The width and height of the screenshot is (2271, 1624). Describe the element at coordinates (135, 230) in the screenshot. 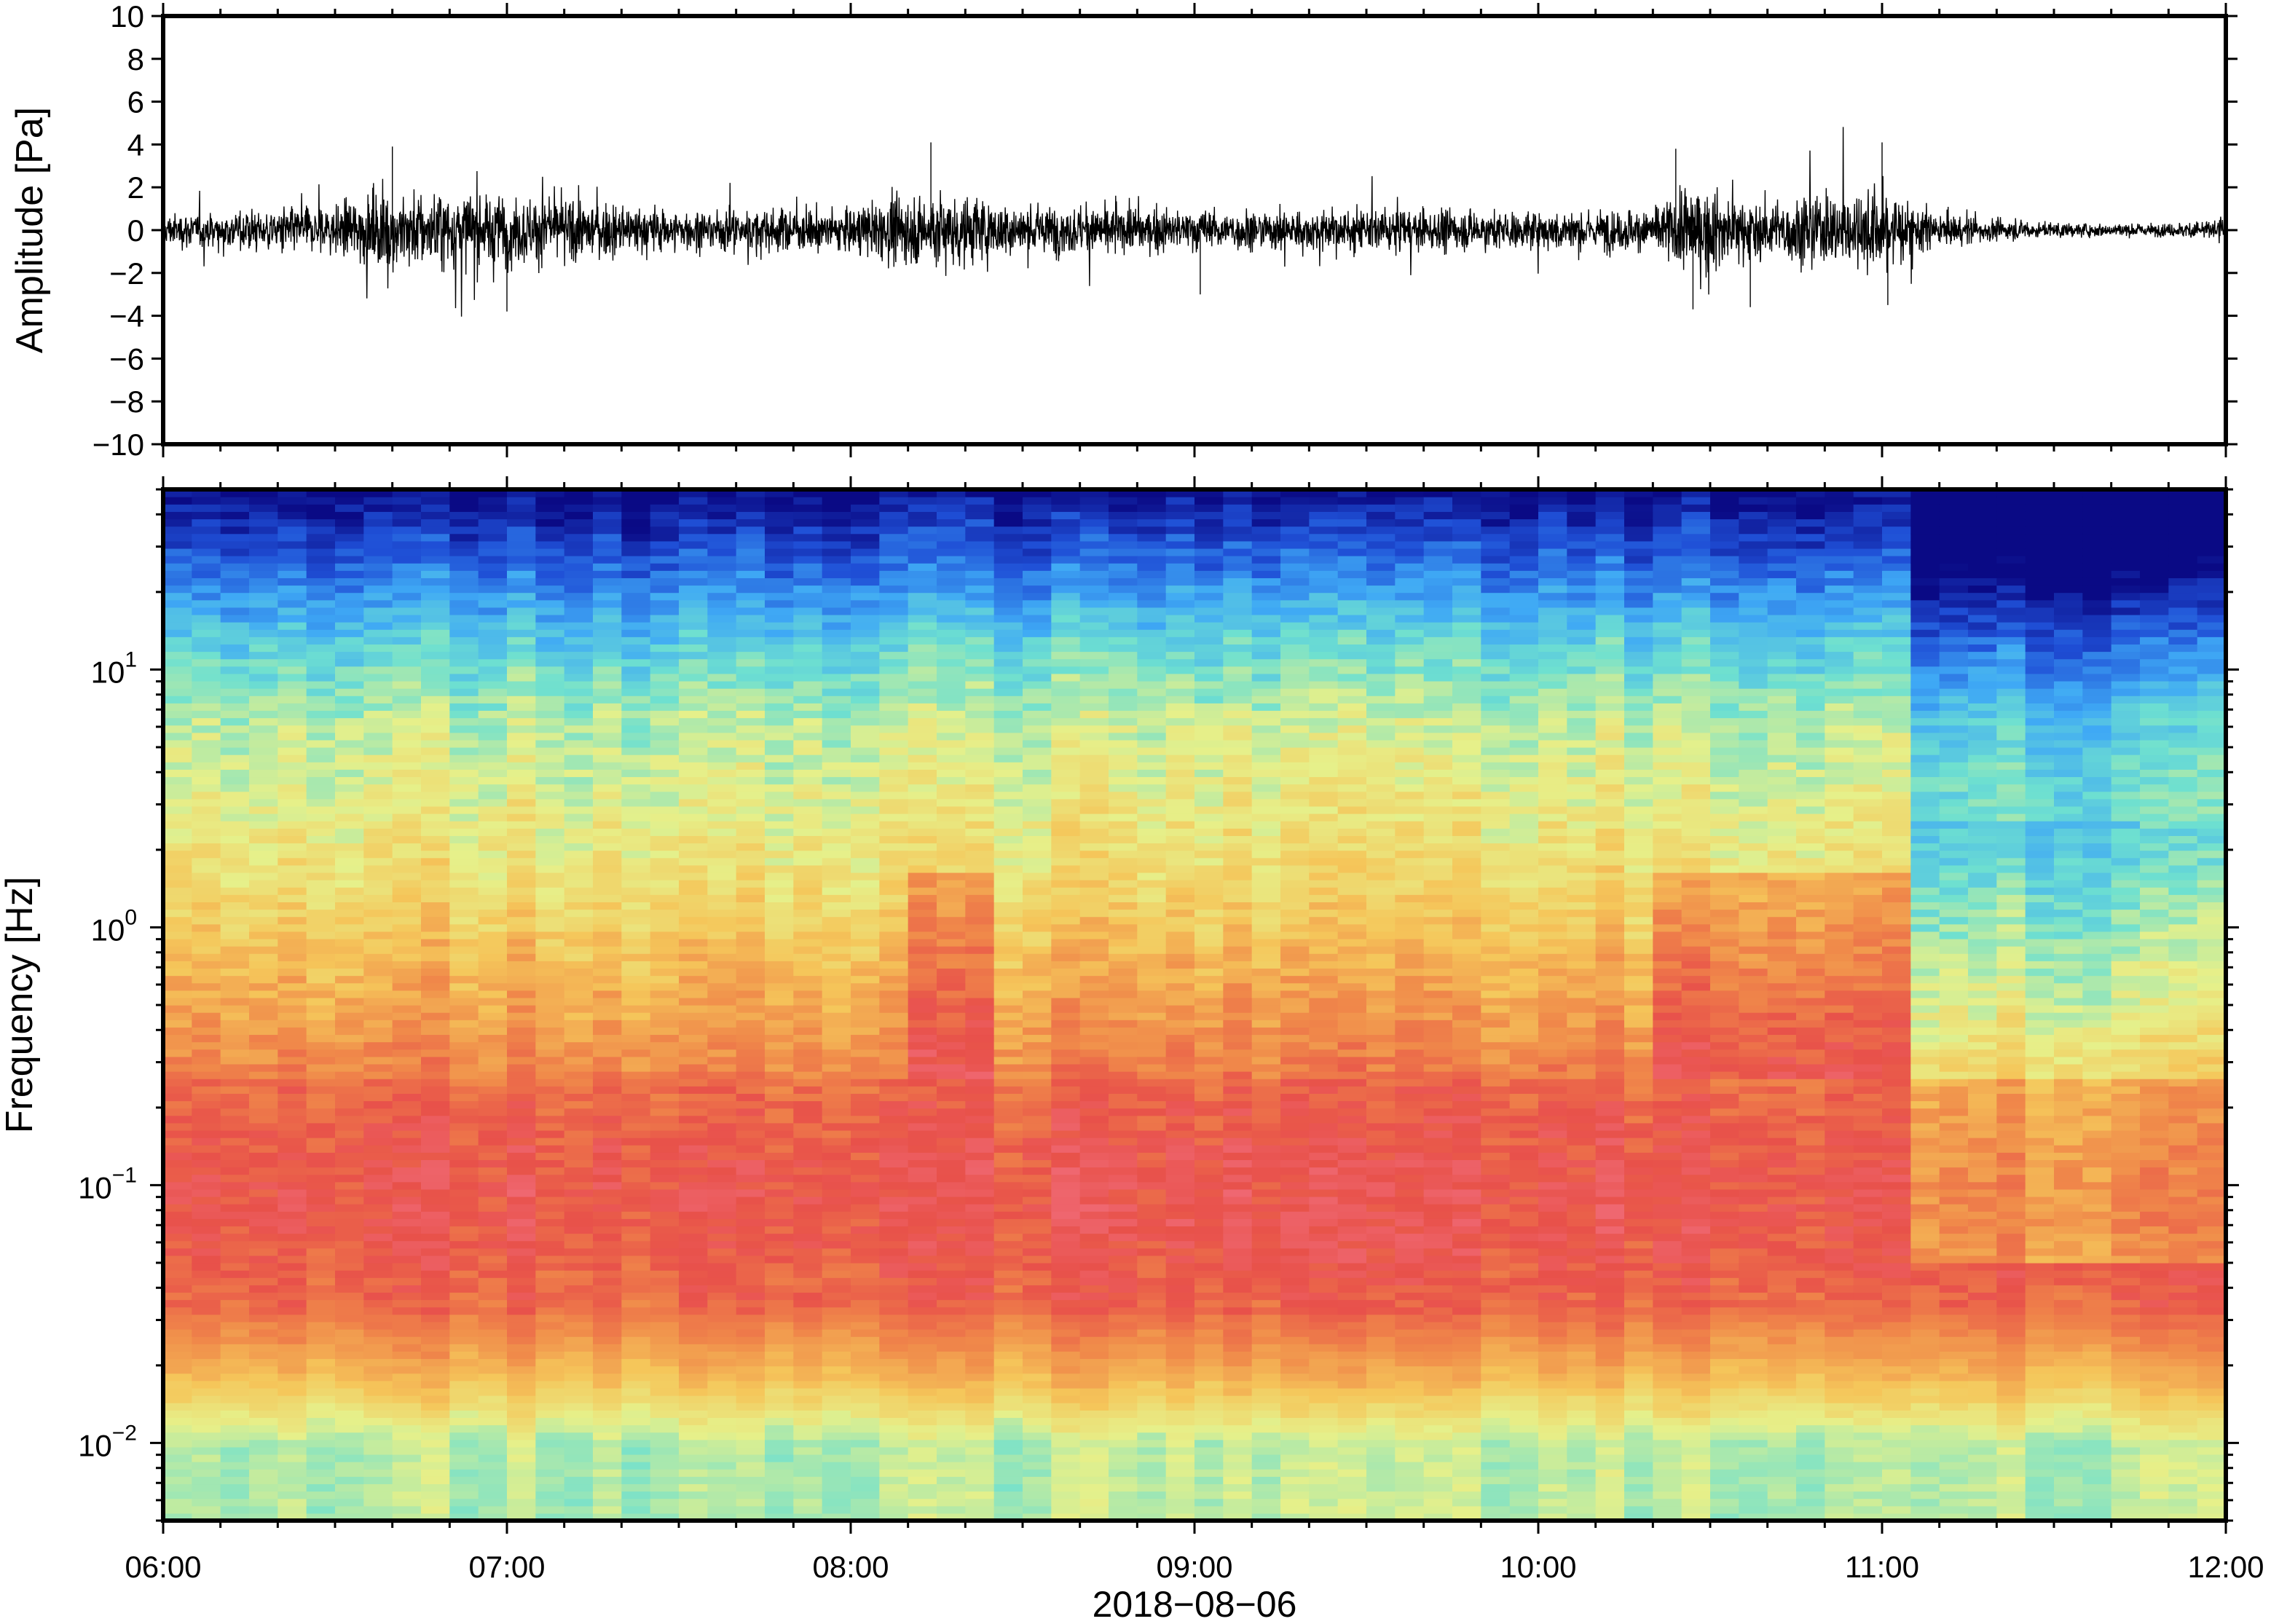

I see `amplitude-y-tick-label: 0` at that location.